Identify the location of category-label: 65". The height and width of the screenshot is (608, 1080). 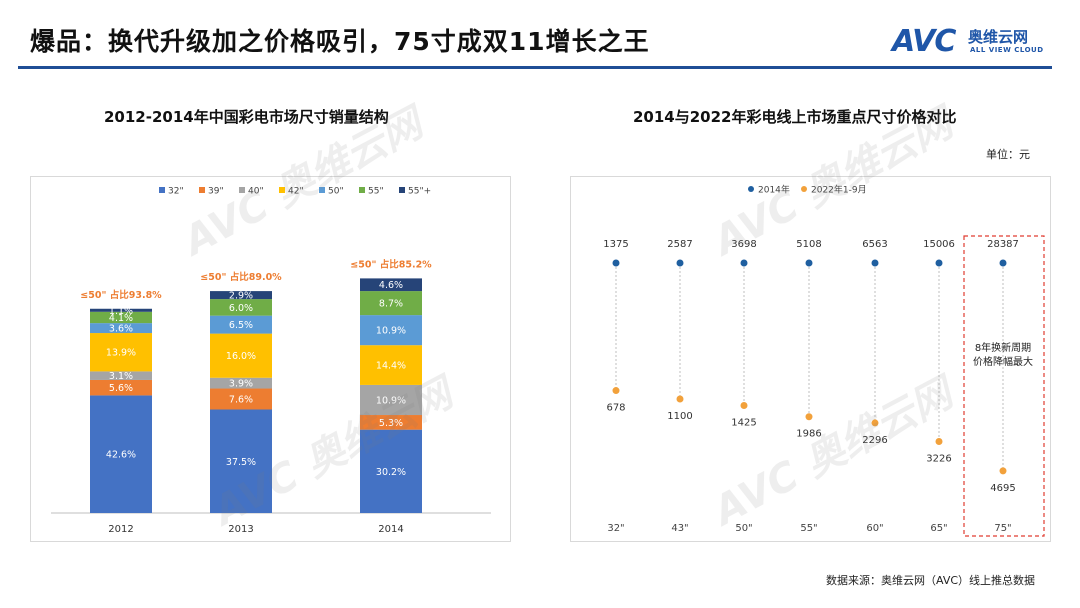
(938, 528).